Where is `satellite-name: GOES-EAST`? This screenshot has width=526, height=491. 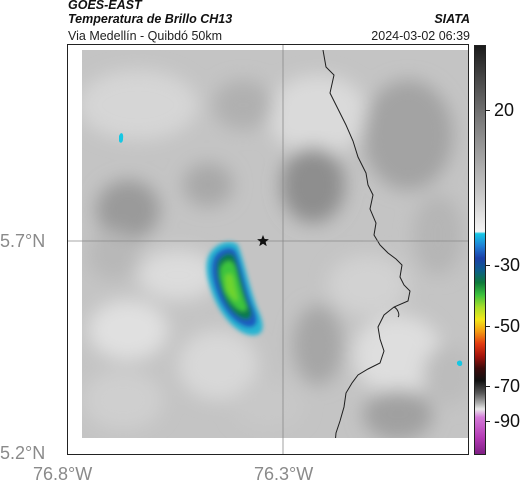
satellite-name: GOES-EAST is located at coordinates (105, 6).